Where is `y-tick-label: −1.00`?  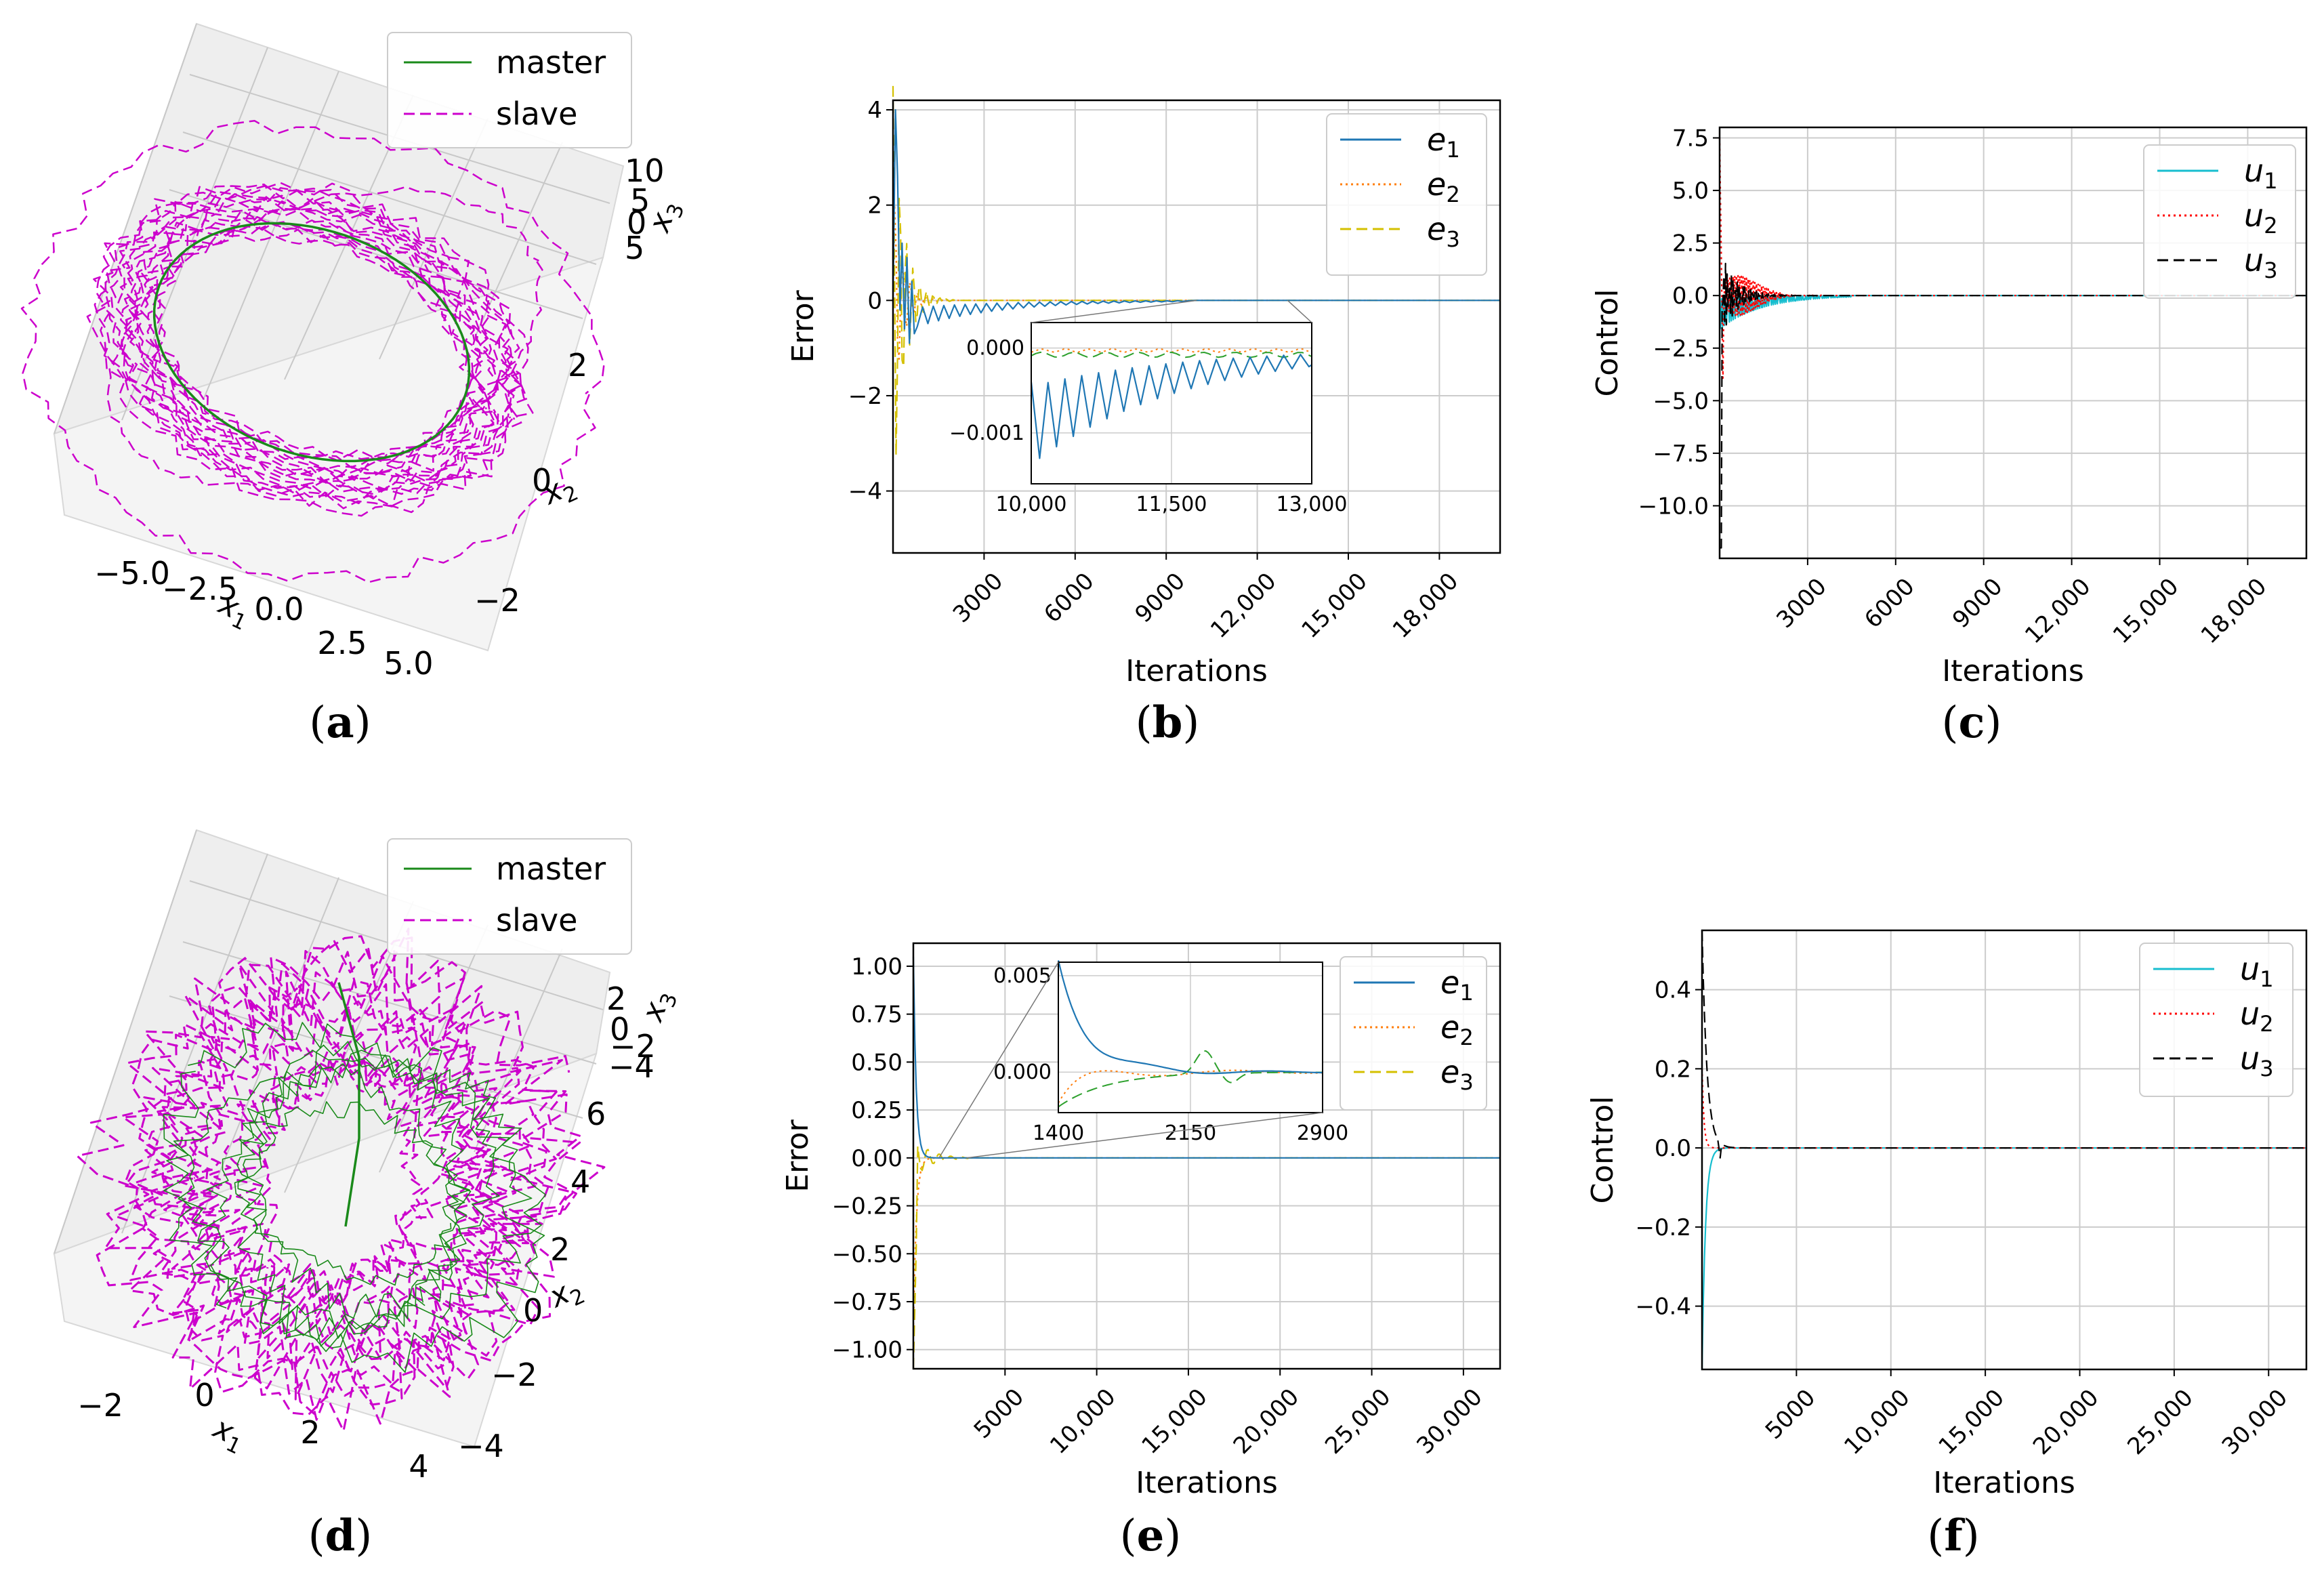
y-tick-label: −1.00 is located at coordinates (867, 1350).